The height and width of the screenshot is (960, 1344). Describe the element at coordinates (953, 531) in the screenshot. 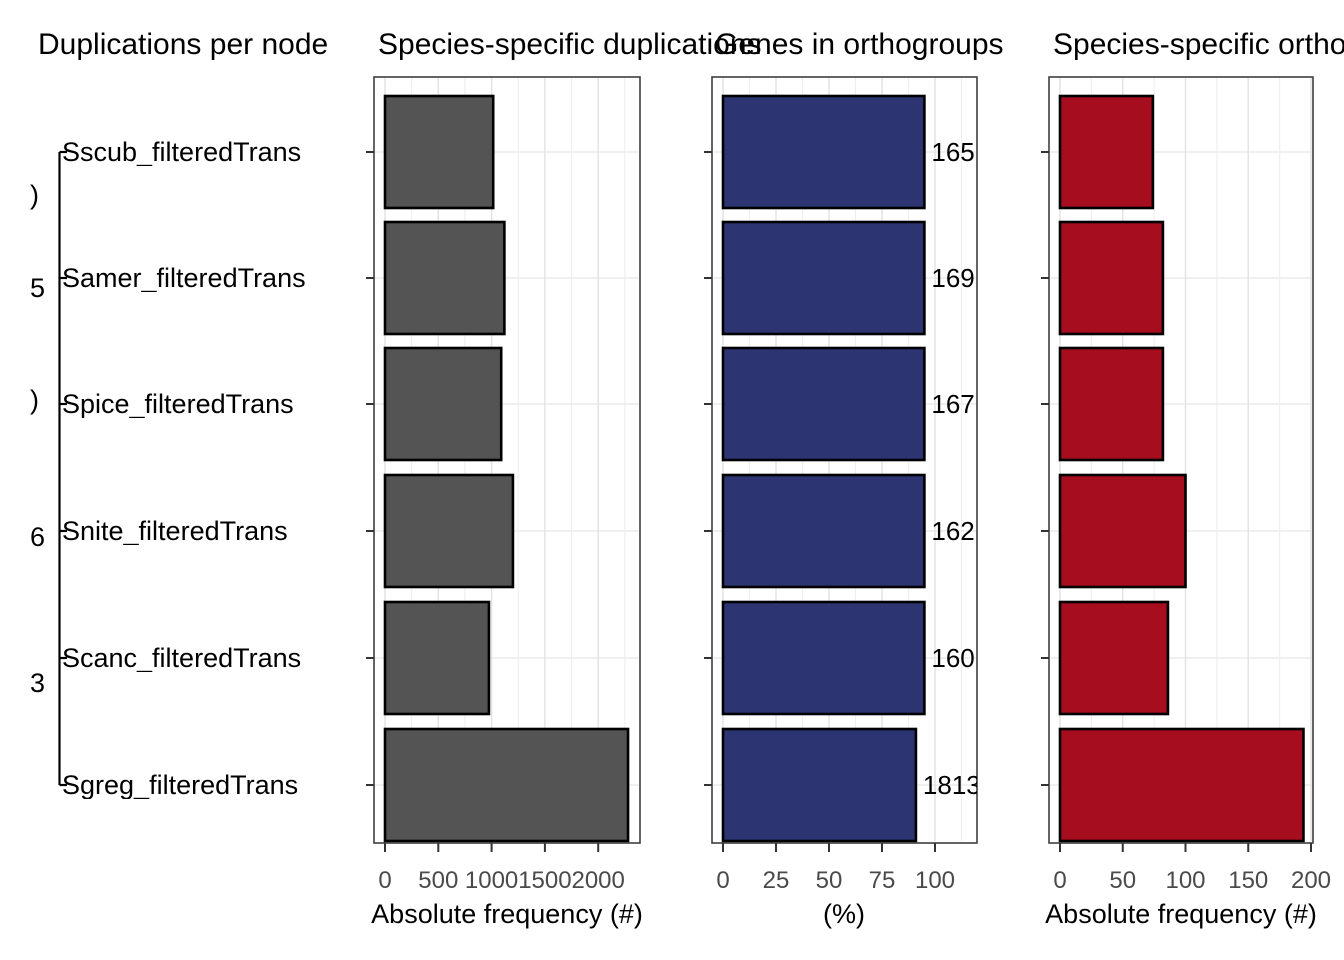

I see `bar-value-label: 162` at that location.